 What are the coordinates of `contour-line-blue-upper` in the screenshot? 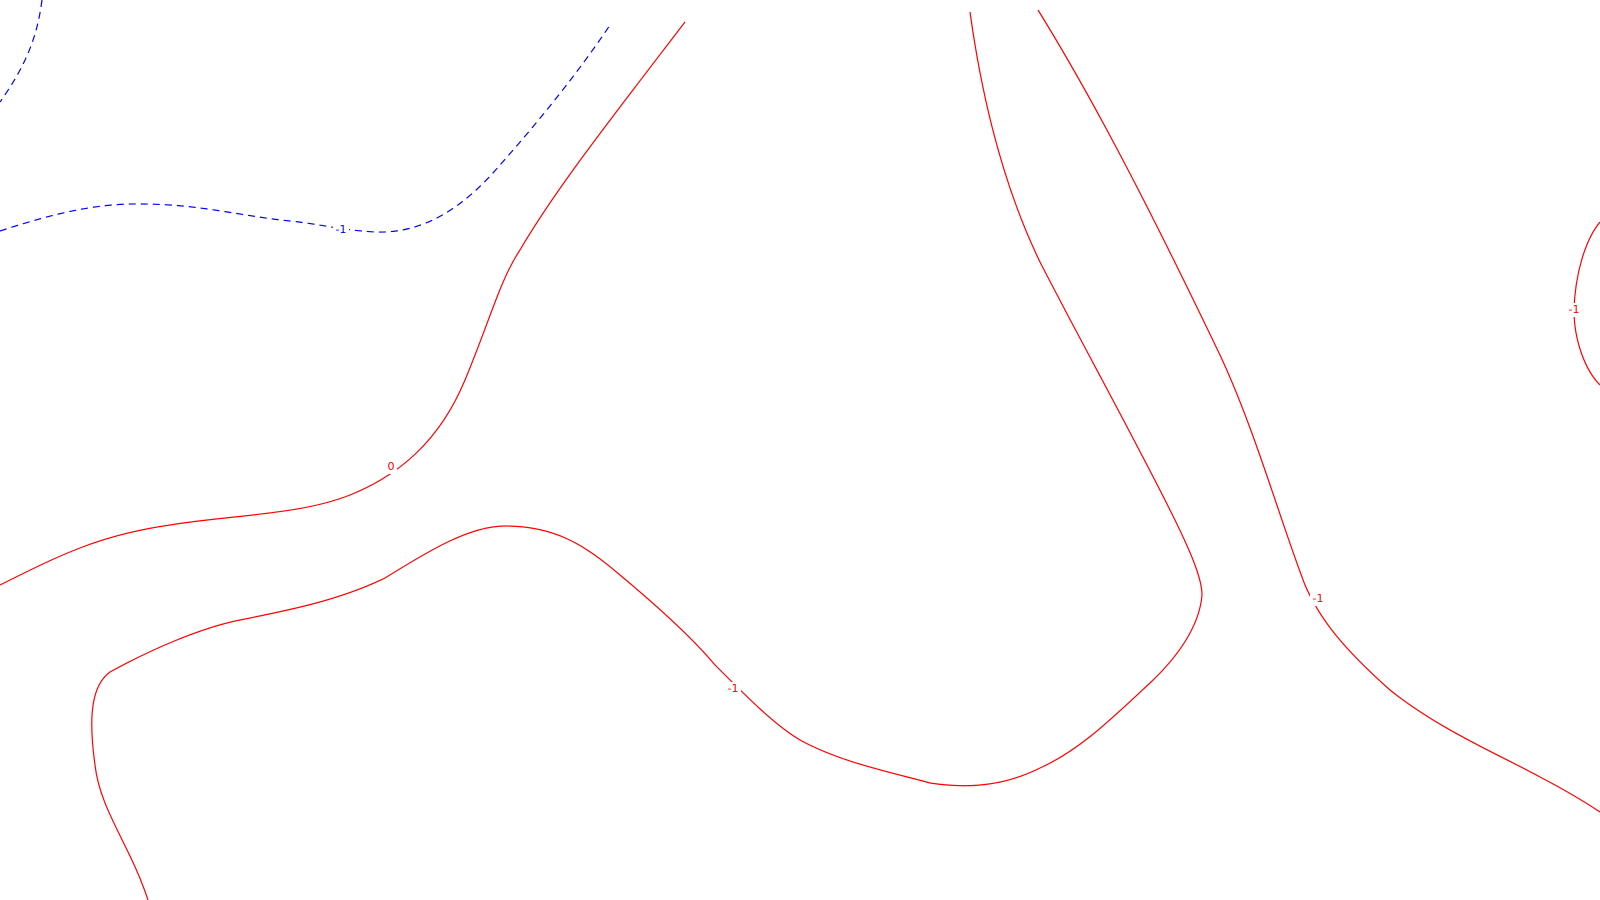 It's located at (305, 128).